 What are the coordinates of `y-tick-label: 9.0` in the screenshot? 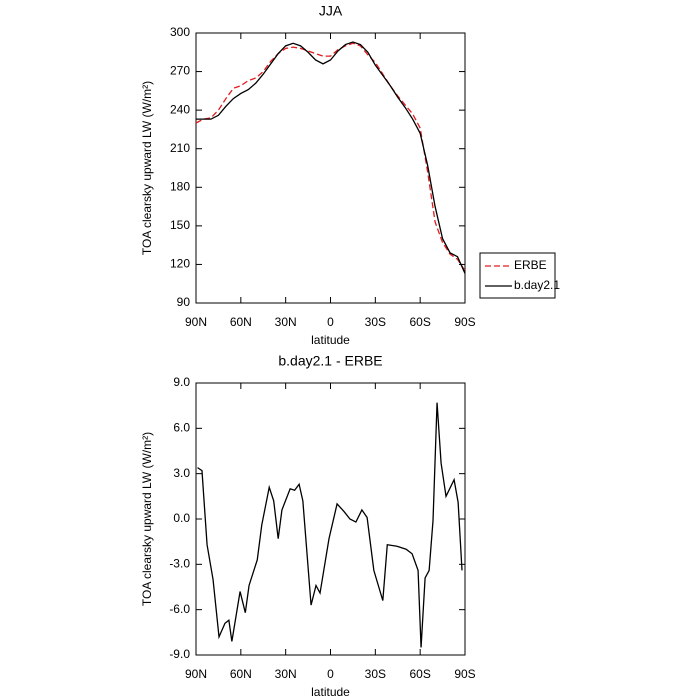 It's located at (181, 382).